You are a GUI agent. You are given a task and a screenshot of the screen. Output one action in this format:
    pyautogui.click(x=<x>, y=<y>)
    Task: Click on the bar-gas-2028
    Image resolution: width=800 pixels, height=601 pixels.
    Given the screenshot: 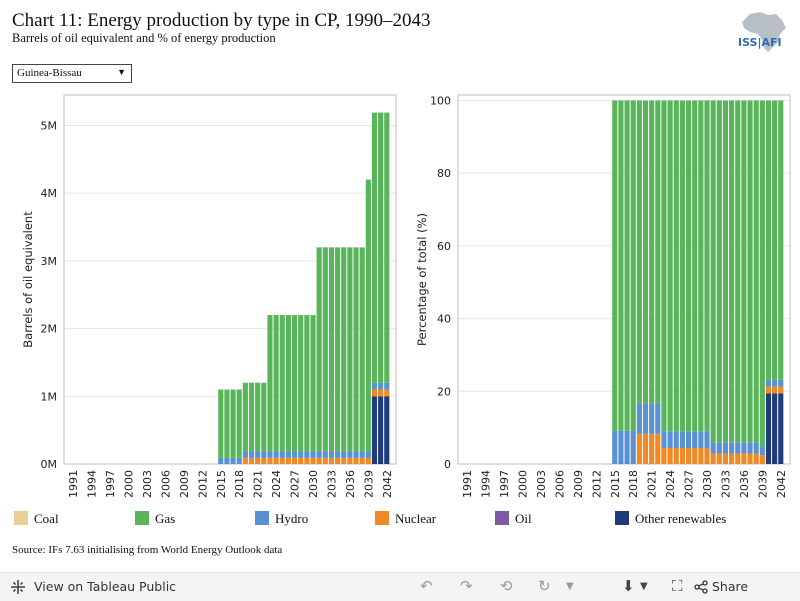 What is the action you would take?
    pyautogui.click(x=301, y=383)
    